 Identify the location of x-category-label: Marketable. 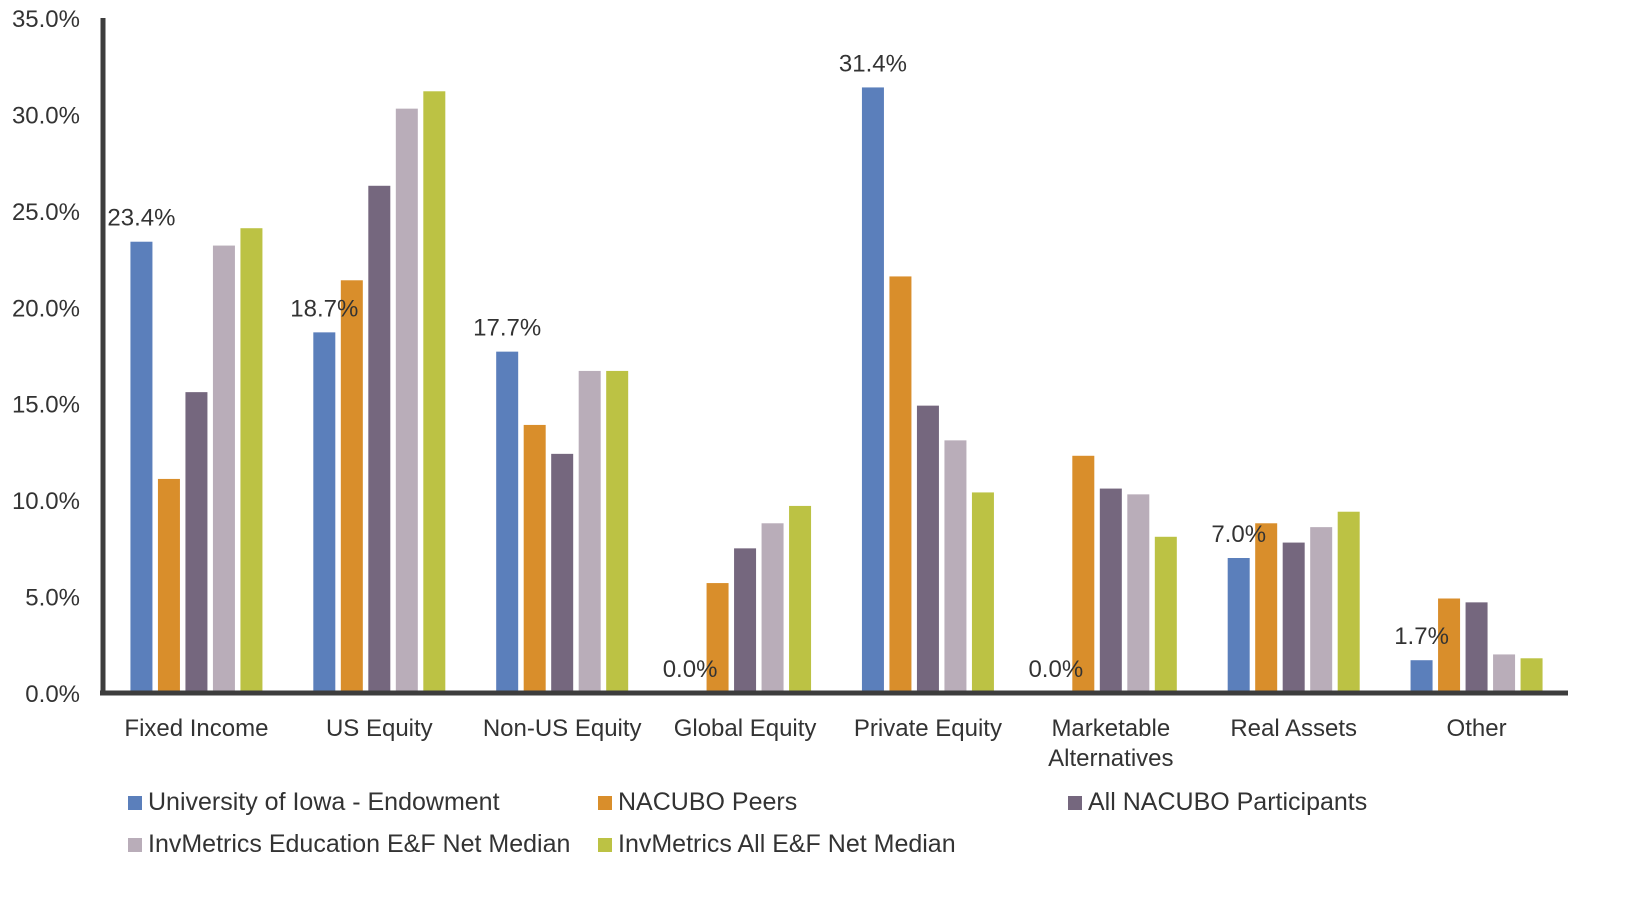
(1110, 728).